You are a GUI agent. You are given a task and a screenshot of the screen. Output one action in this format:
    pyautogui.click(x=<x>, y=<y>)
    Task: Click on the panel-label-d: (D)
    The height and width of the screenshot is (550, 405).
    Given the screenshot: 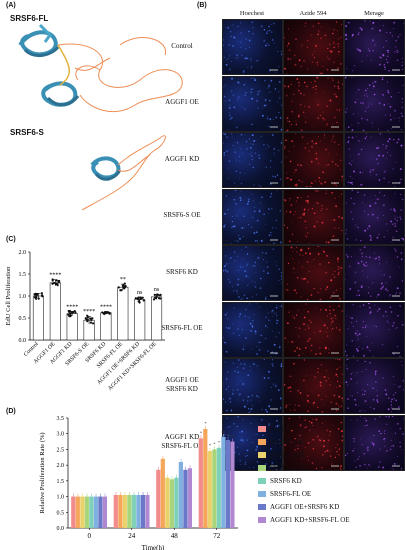 What is the action you would take?
    pyautogui.click(x=11, y=411)
    